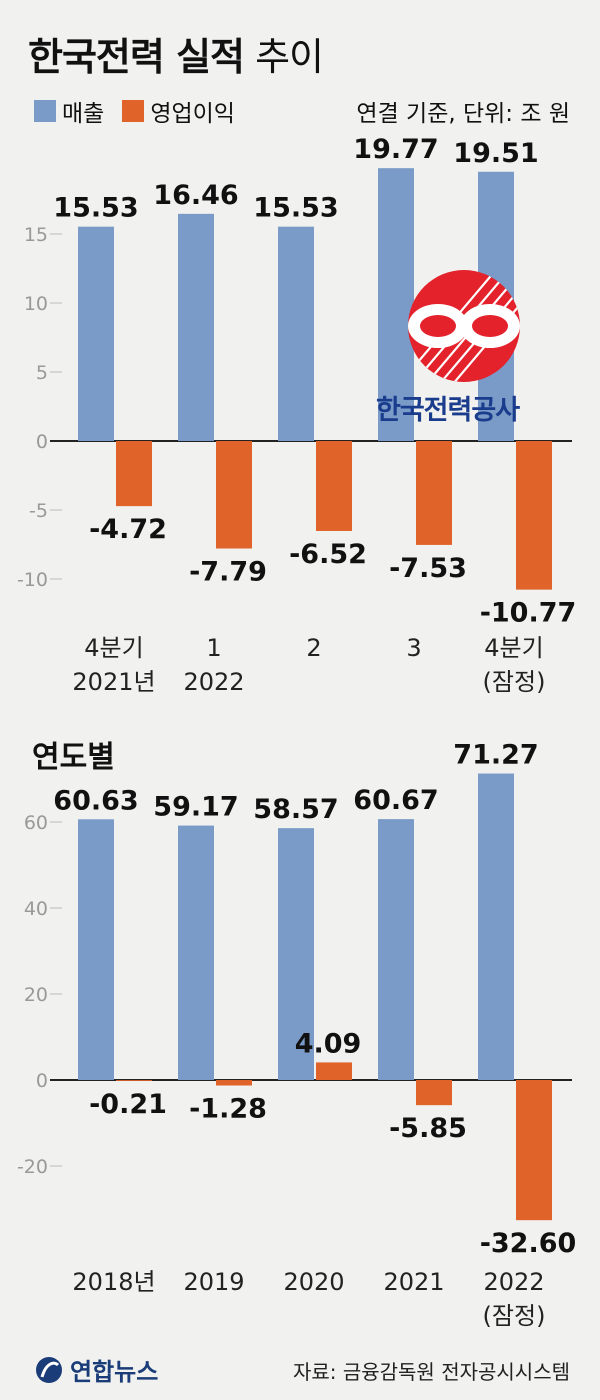  Describe the element at coordinates (495, 755) in the screenshot. I see `revenue-value-label: 71.27` at that location.